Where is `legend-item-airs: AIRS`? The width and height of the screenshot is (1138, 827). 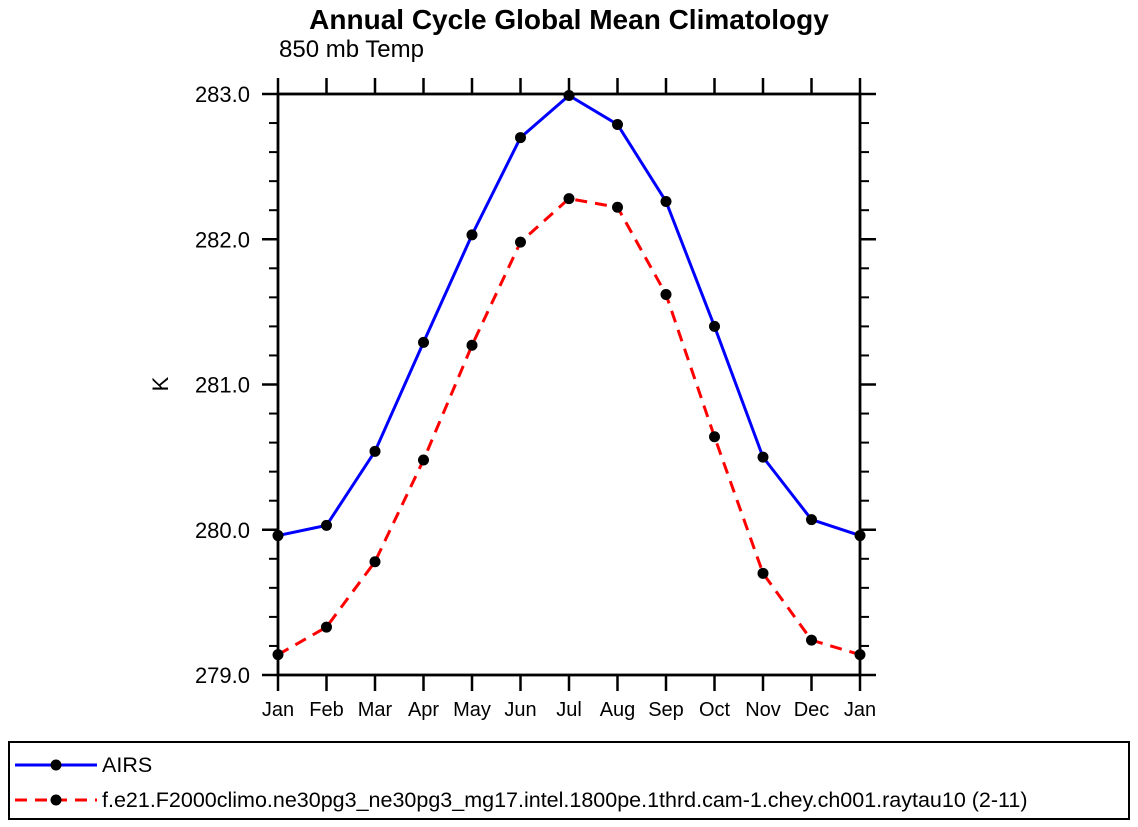
legend-item-airs: AIRS is located at coordinates (82, 765).